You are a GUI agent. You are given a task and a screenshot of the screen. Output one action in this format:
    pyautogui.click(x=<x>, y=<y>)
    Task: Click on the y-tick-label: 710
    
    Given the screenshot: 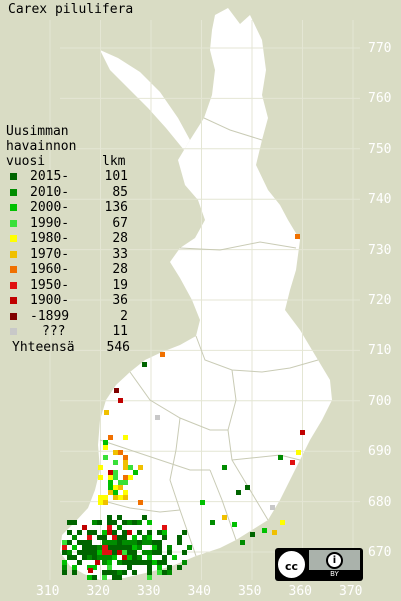 What is the action you would take?
    pyautogui.click(x=380, y=351)
    